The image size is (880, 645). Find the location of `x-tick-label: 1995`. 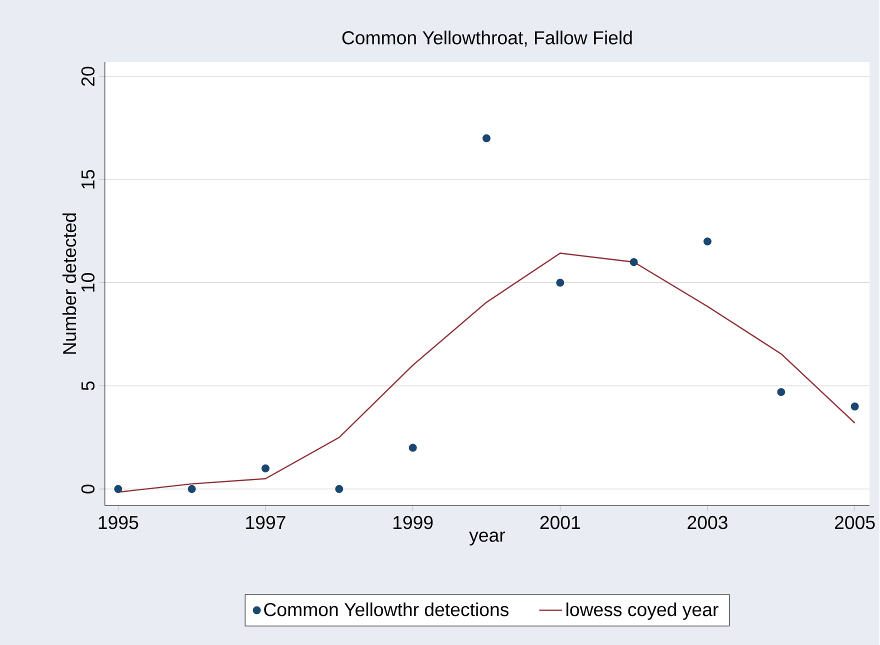

x-tick-label: 1995 is located at coordinates (118, 522).